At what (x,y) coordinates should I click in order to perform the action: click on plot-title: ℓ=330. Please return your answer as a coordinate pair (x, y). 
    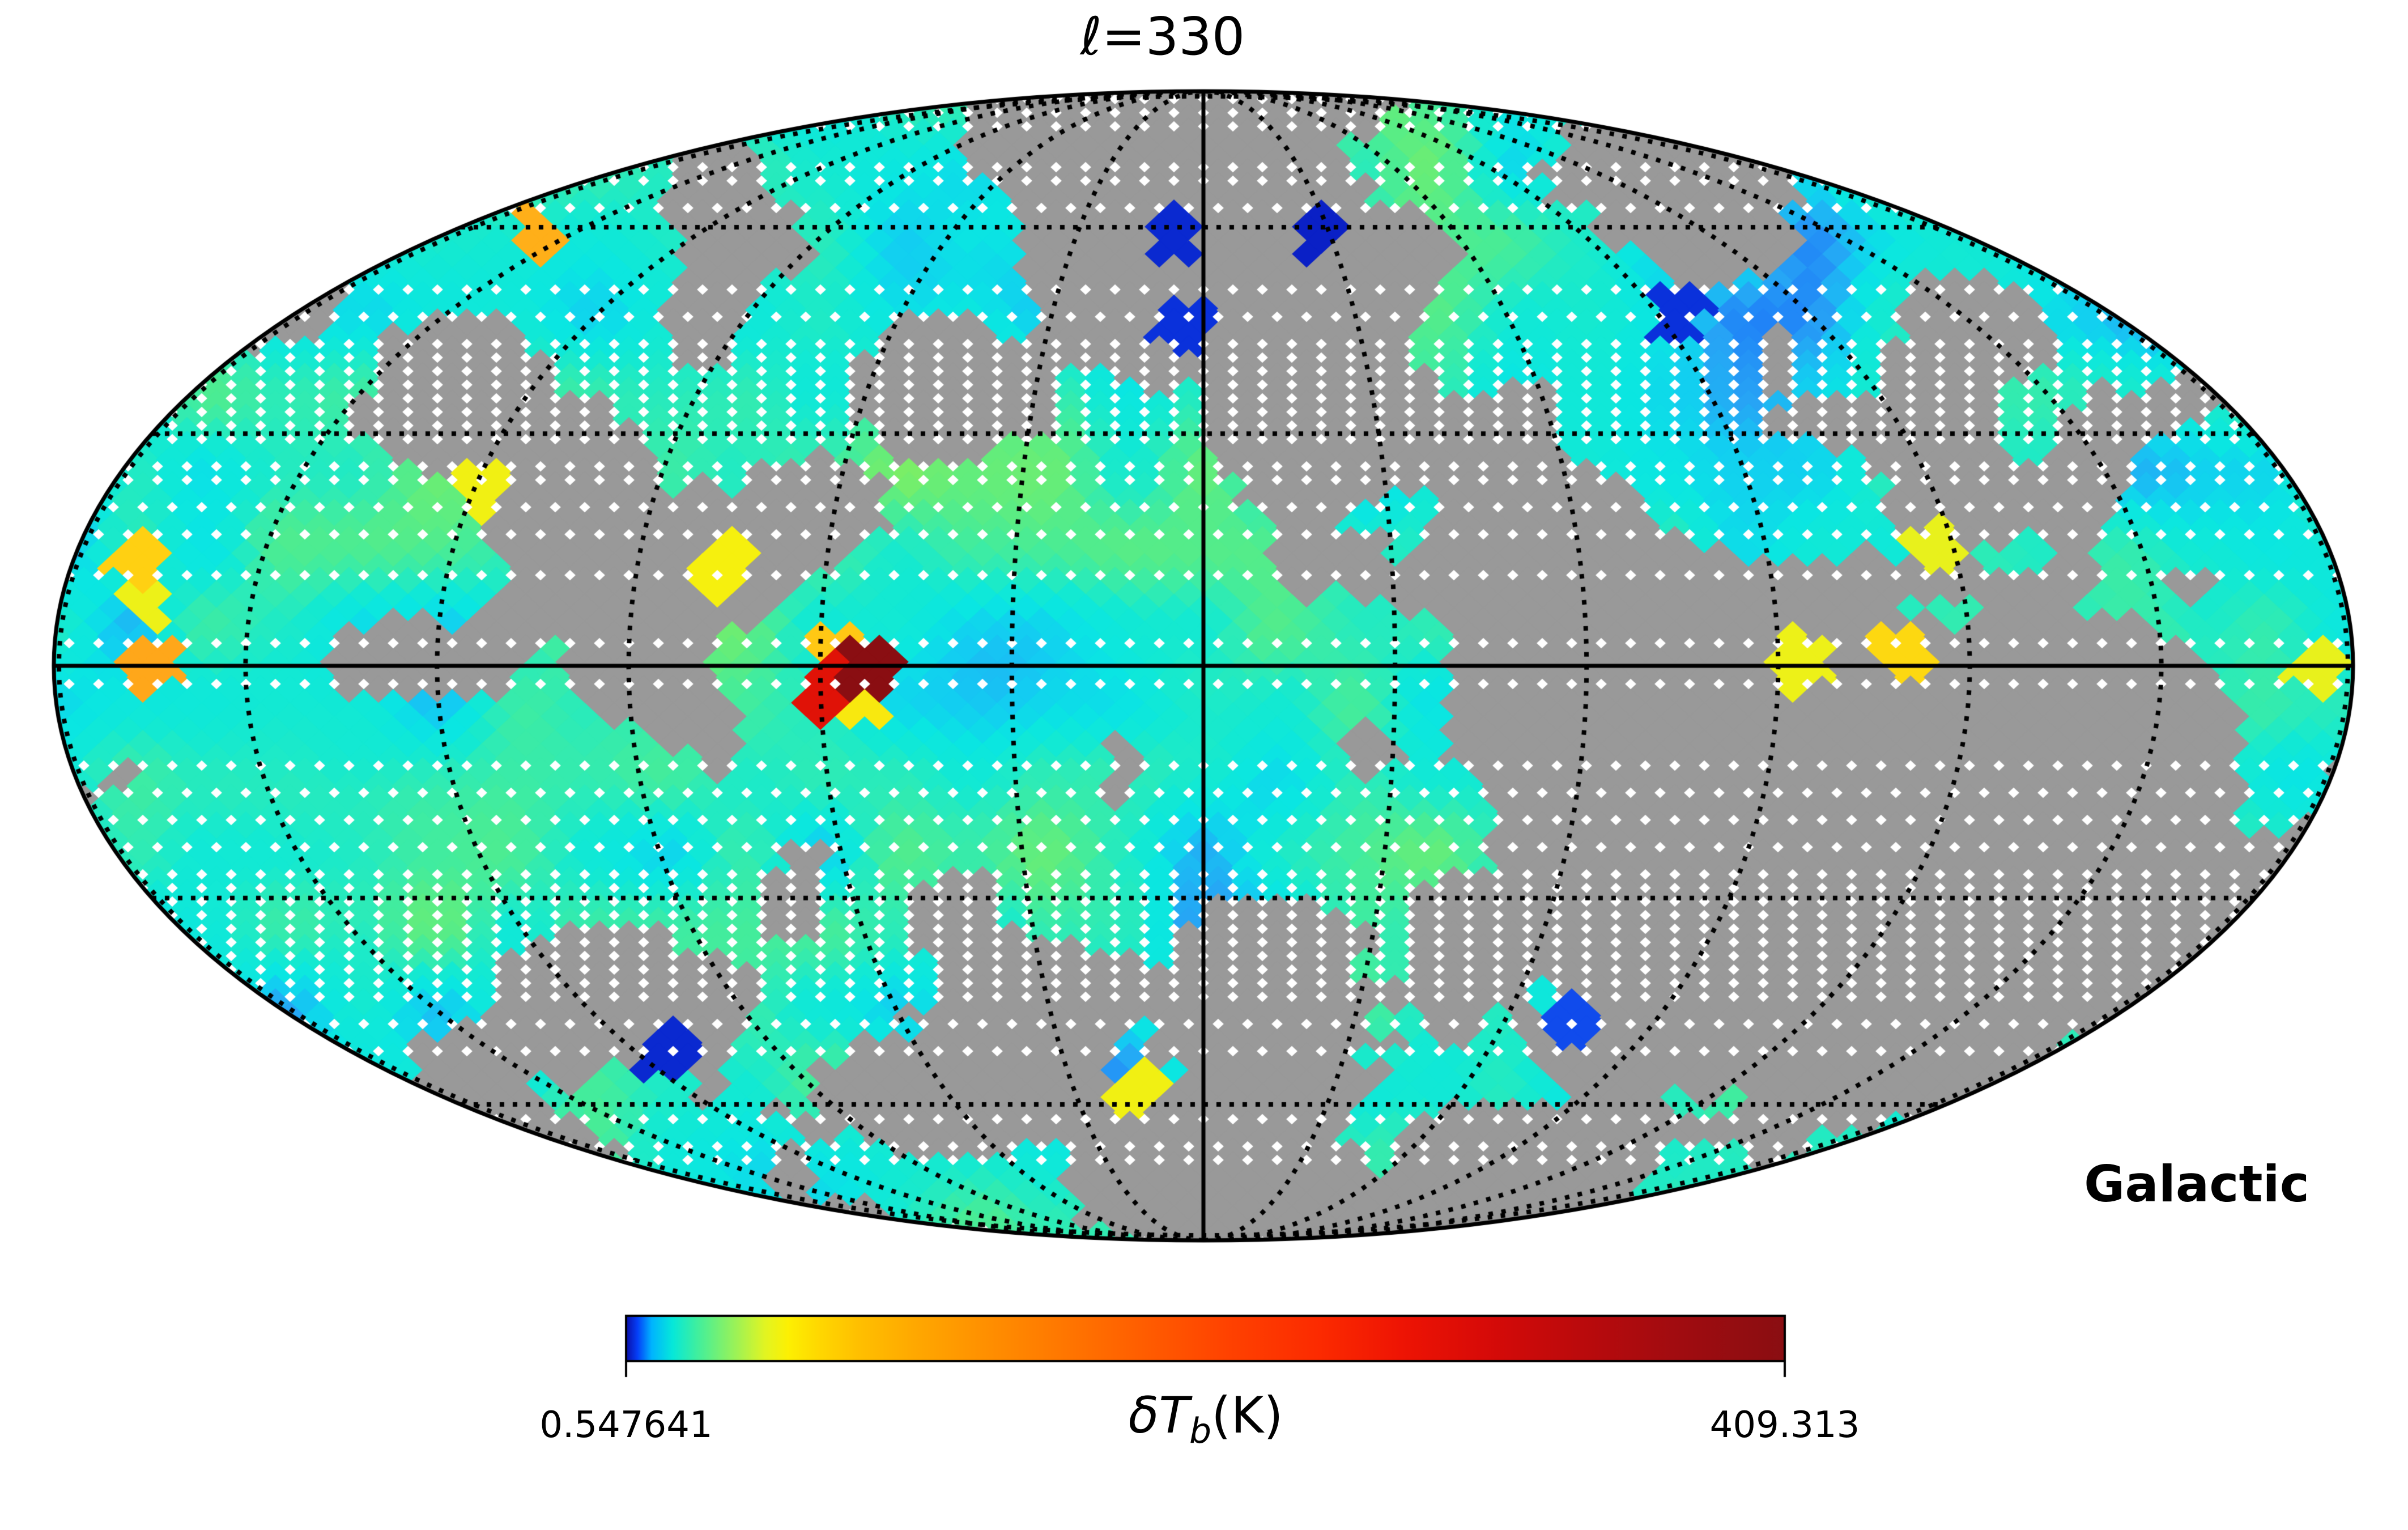
    Looking at the image, I should click on (1162, 36).